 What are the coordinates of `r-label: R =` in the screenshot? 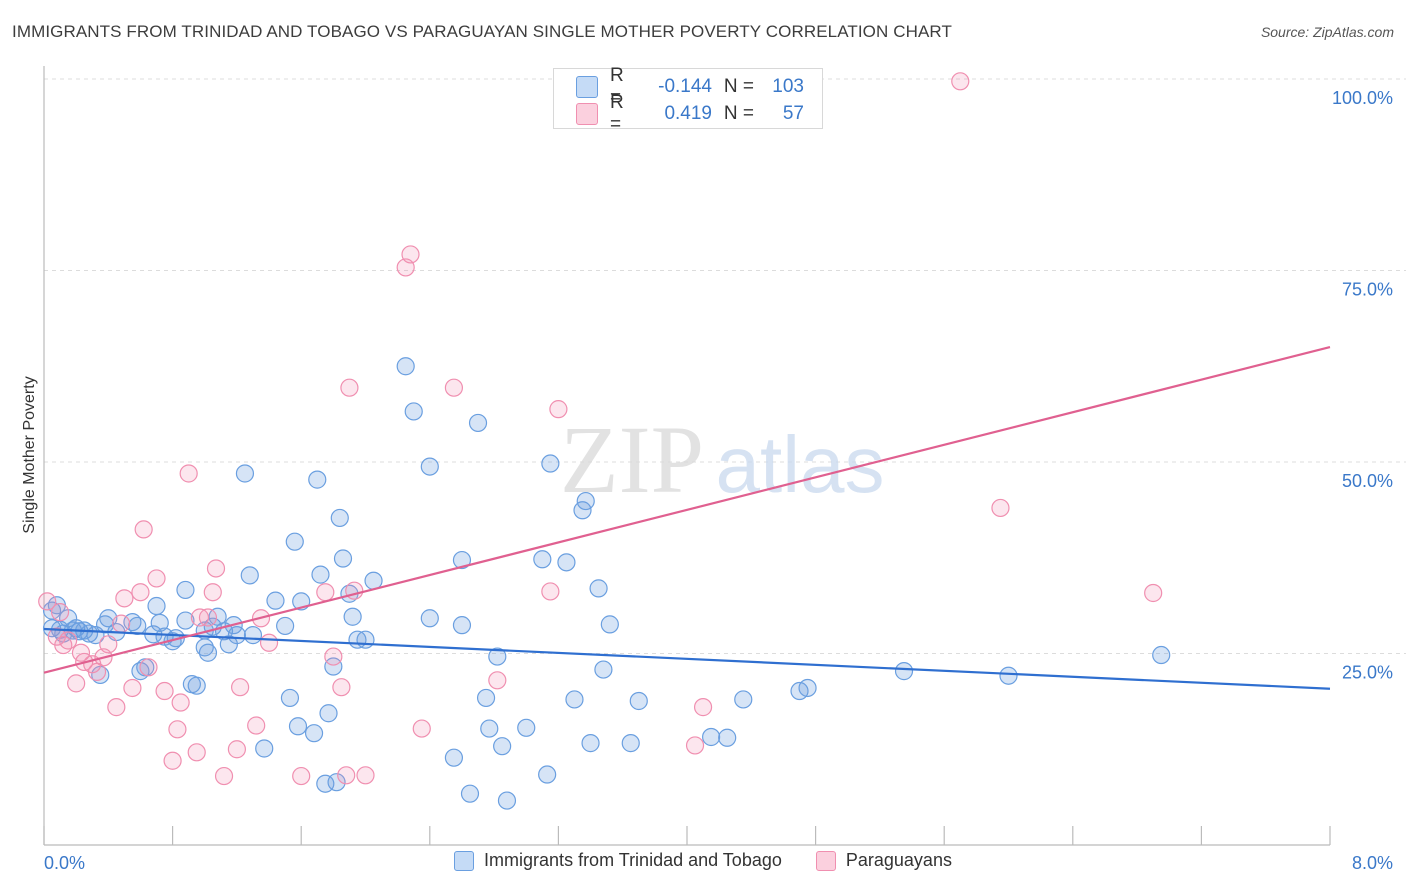 It's located at (617, 113).